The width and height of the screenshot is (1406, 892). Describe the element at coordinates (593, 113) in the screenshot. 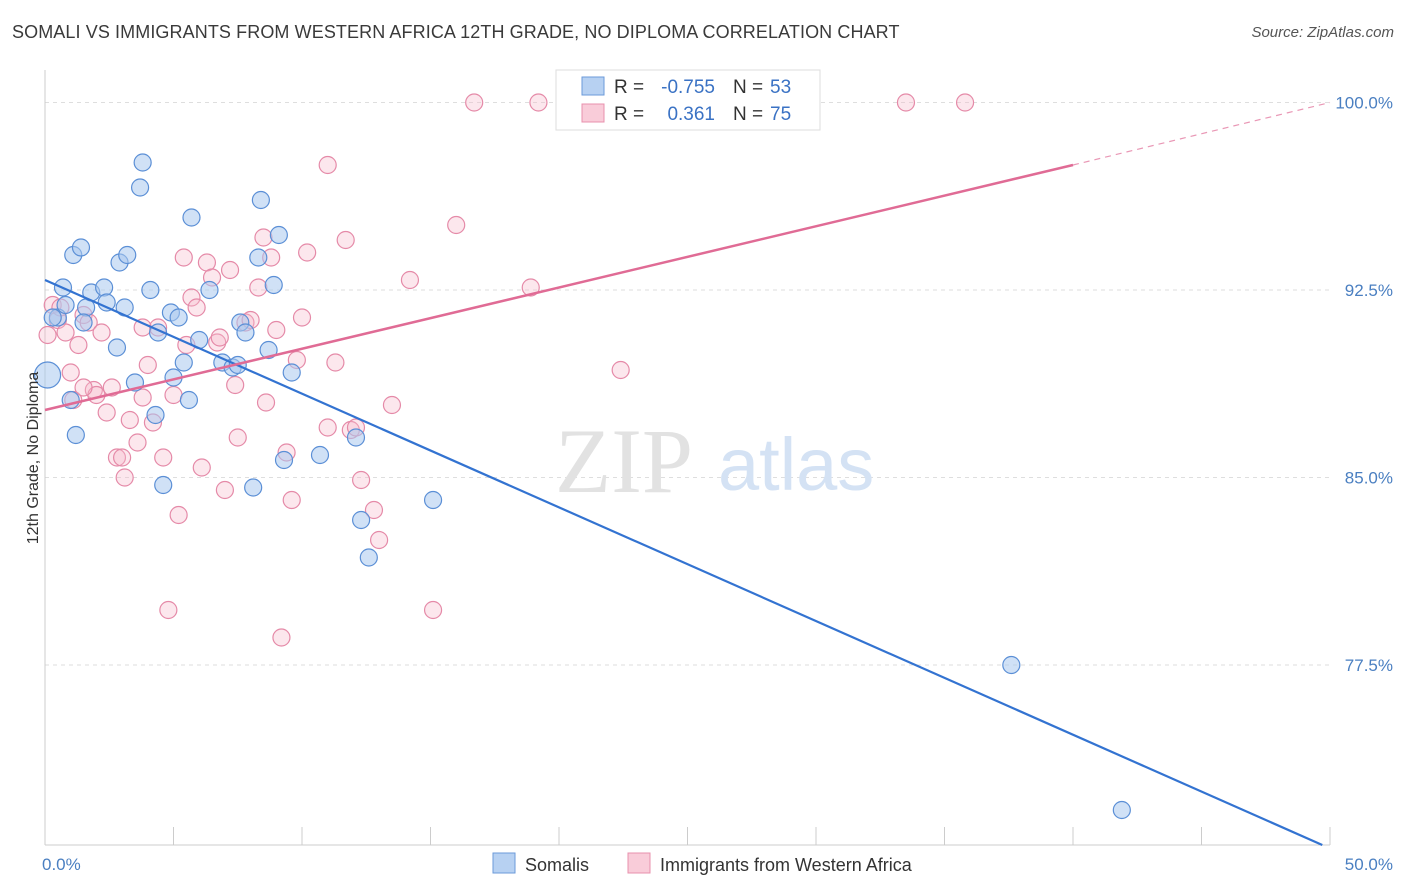

I see `legend-swatch-waf` at that location.